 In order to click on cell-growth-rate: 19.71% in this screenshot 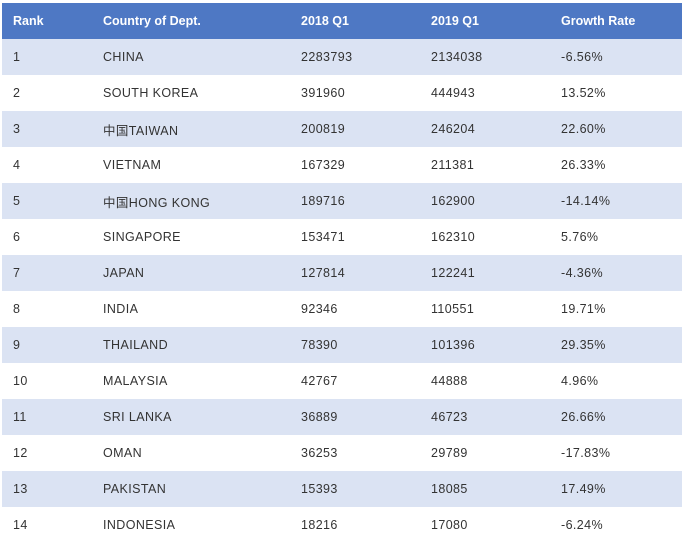, I will do `click(583, 309)`.